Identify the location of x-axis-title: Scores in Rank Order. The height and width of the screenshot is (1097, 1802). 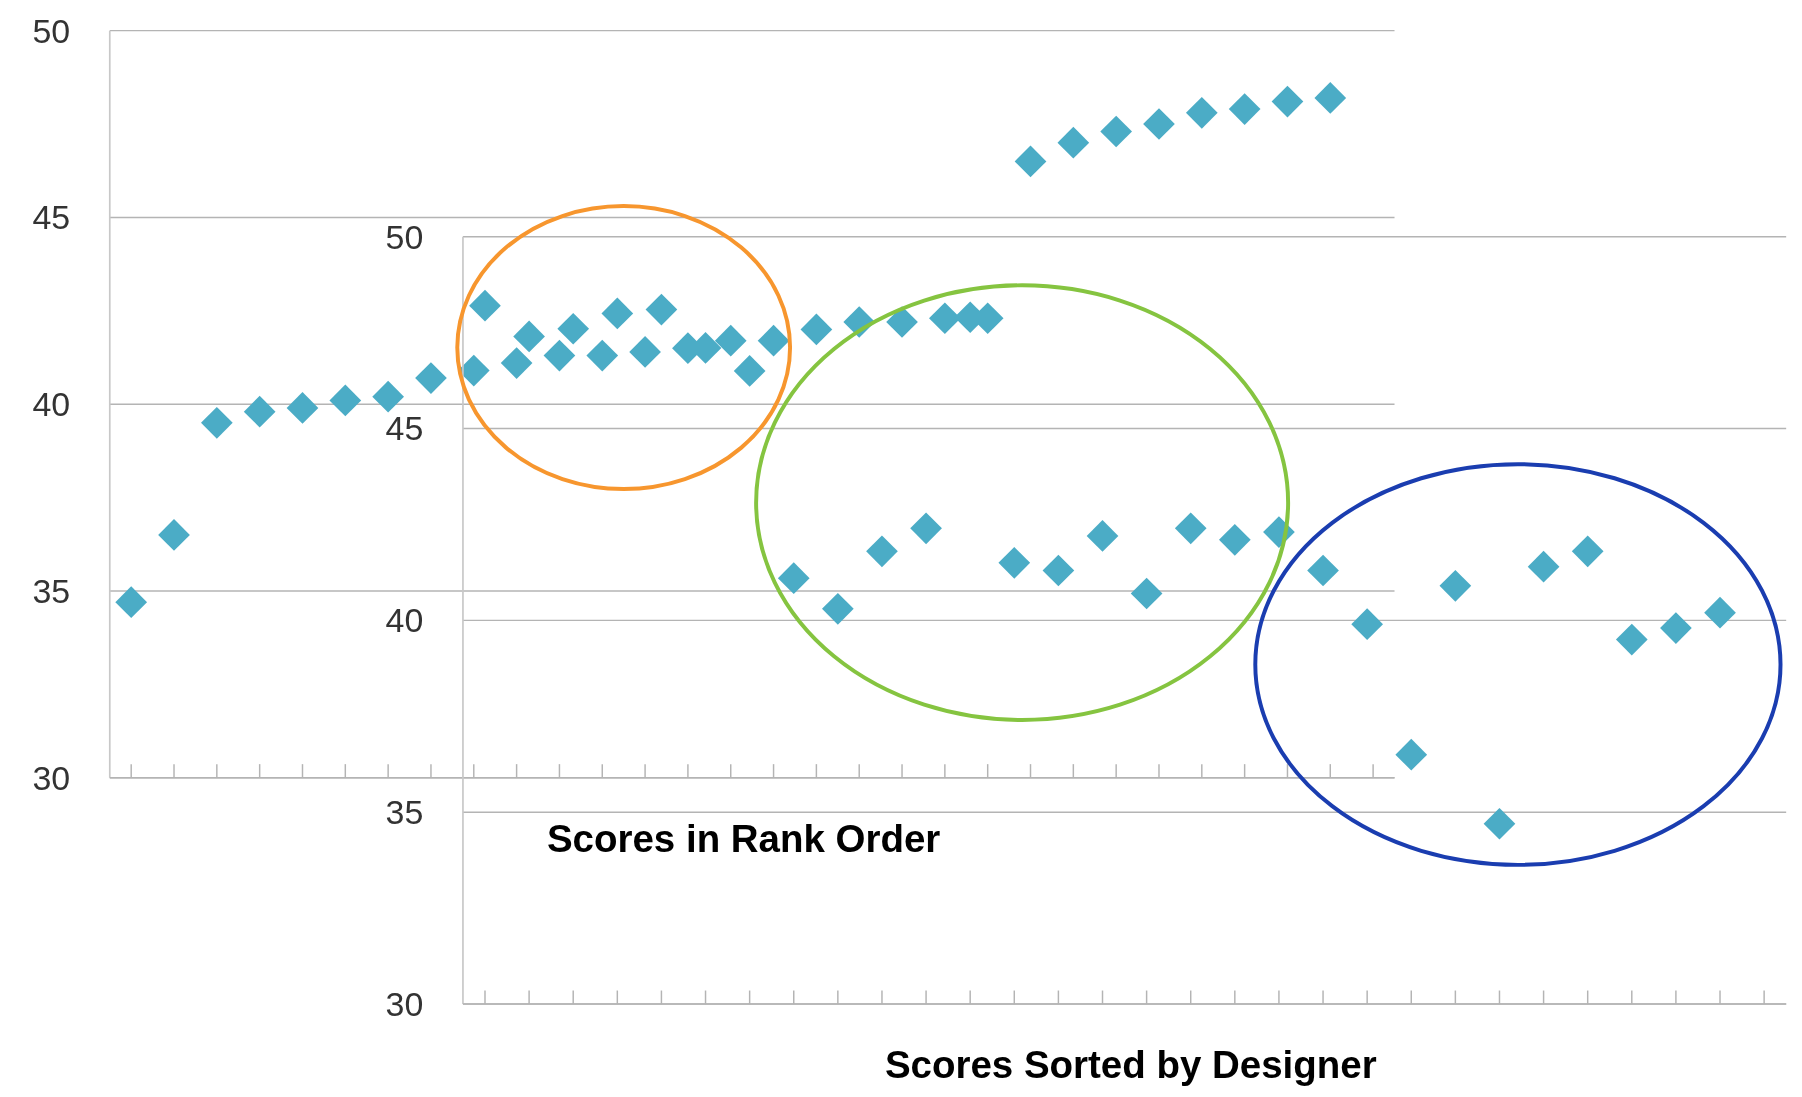
(743, 839).